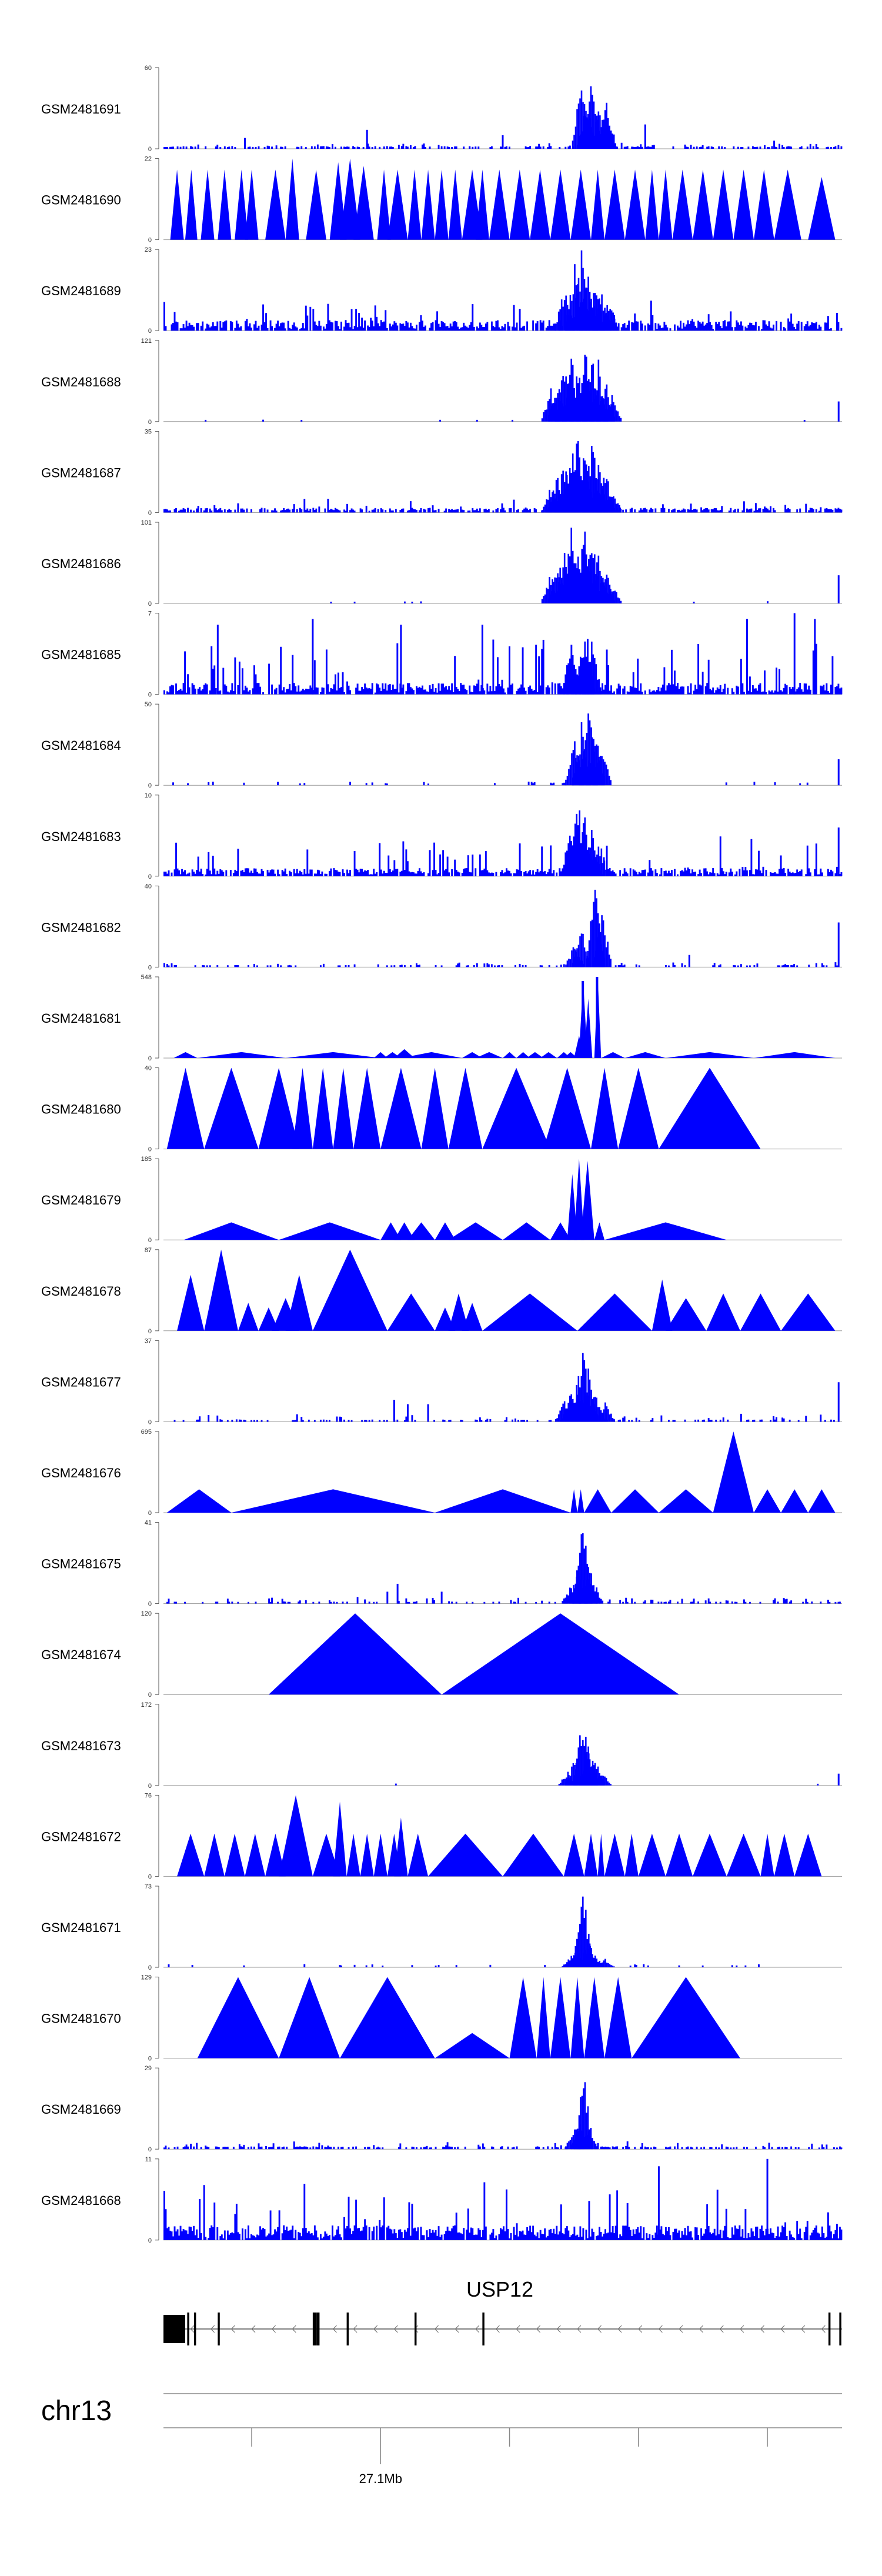 Image resolution: width=882 pixels, height=2576 pixels. I want to click on y-max-label: 41, so click(148, 1523).